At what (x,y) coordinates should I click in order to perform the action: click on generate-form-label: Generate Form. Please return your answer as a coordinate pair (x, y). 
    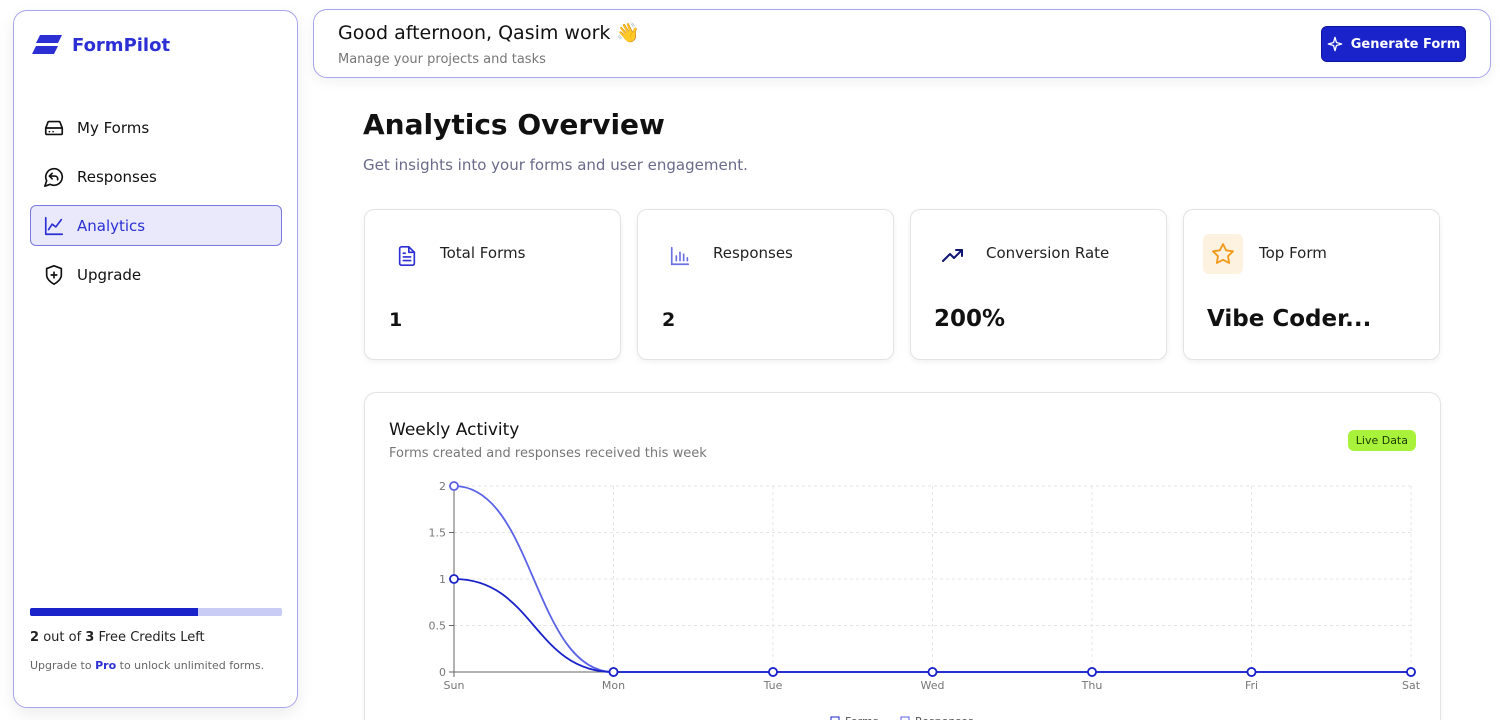
    Looking at the image, I should click on (1405, 44).